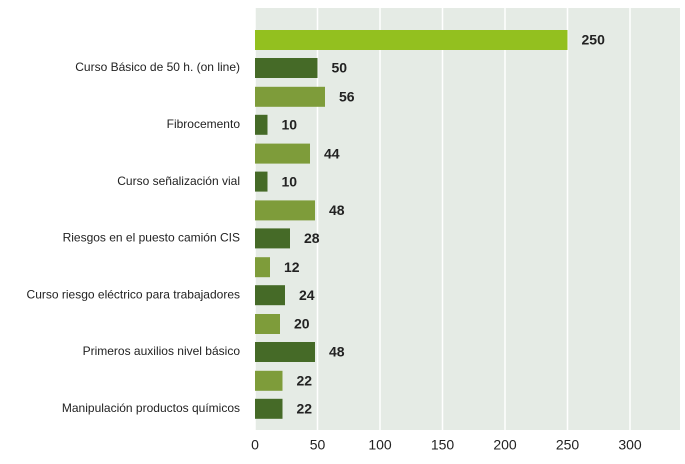 The height and width of the screenshot is (464, 685). I want to click on x-tick-label: 0, so click(255, 445).